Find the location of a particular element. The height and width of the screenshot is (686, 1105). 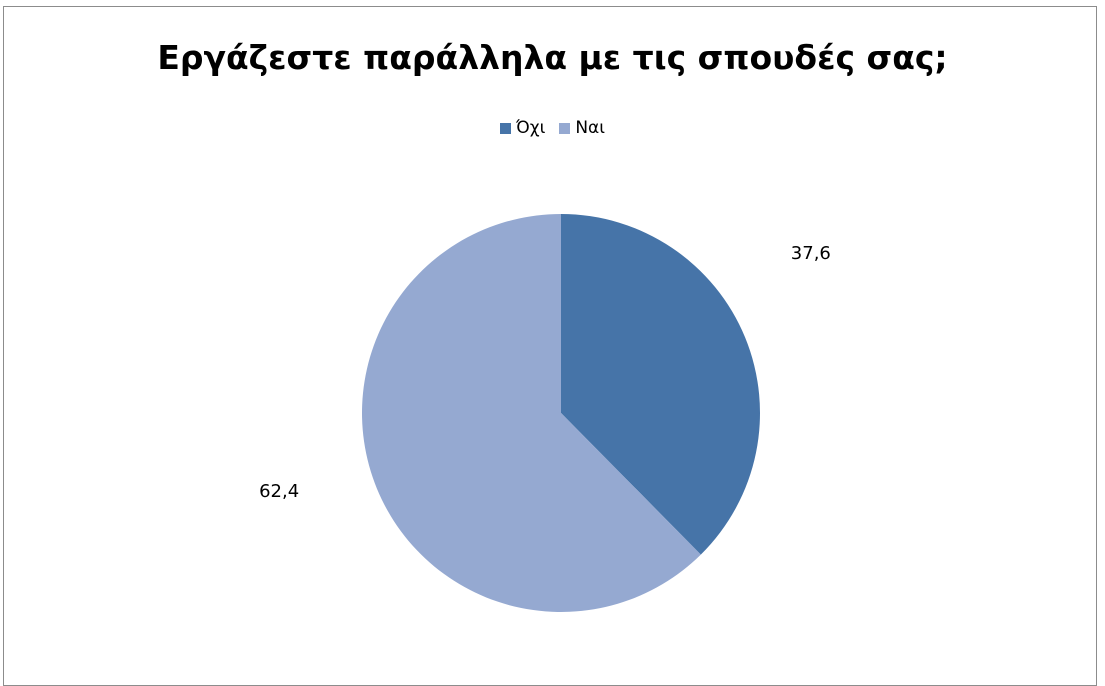

pie-slice-ochi is located at coordinates (660, 384).